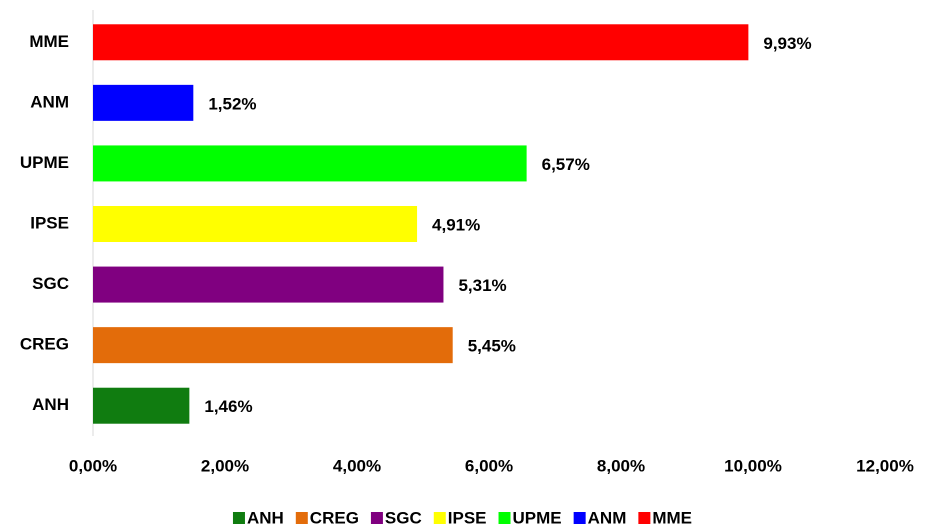  I want to click on x-tick-label: 12,00%, so click(885, 465).